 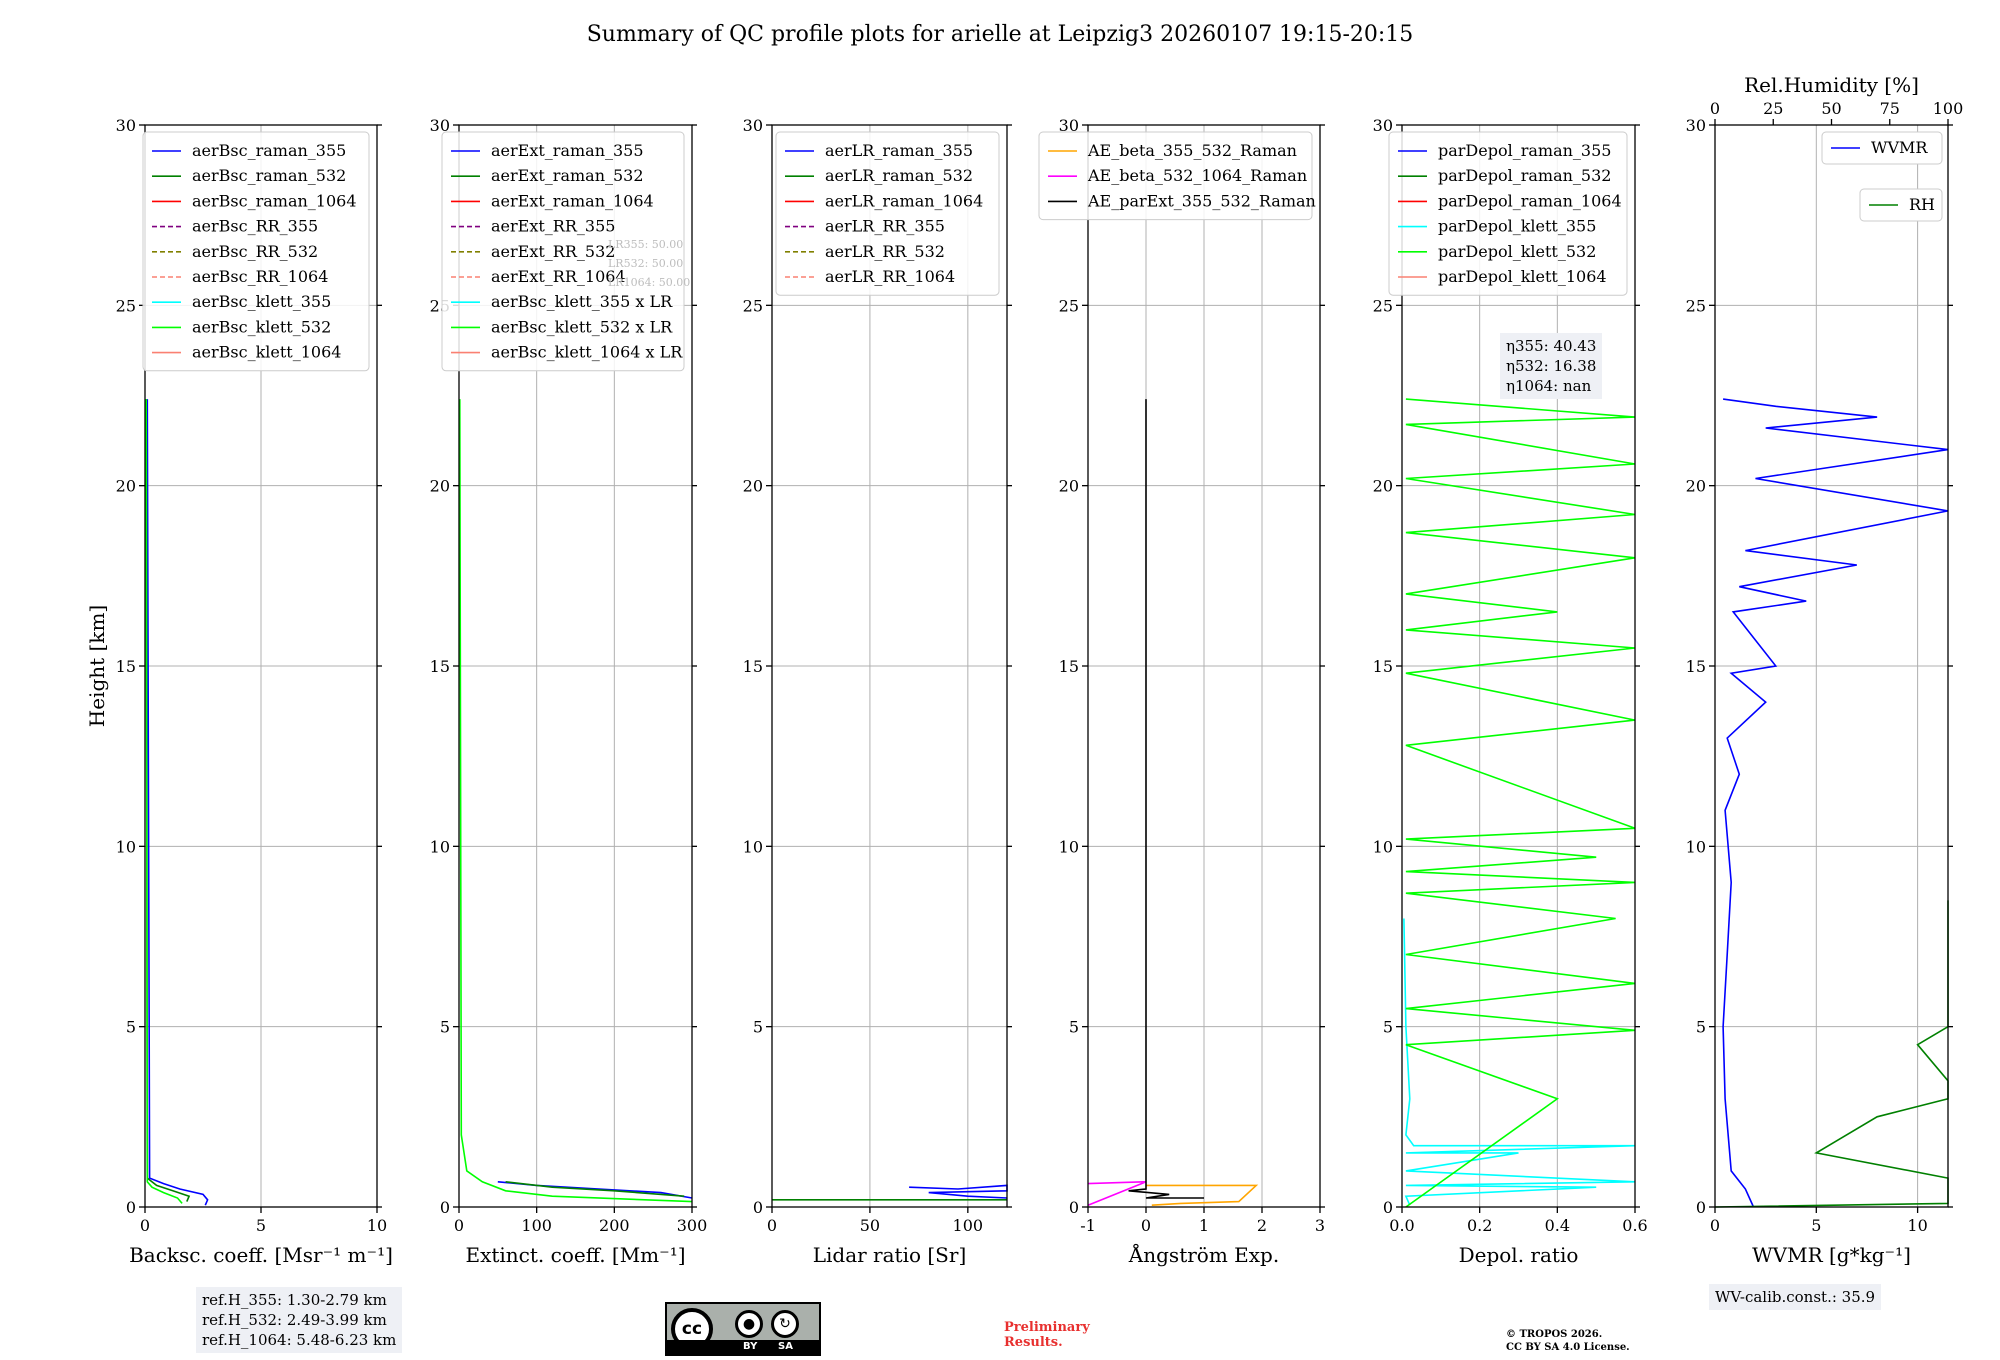 I want to click on legend-label: aerBsc_raman_1064, so click(x=274, y=200).